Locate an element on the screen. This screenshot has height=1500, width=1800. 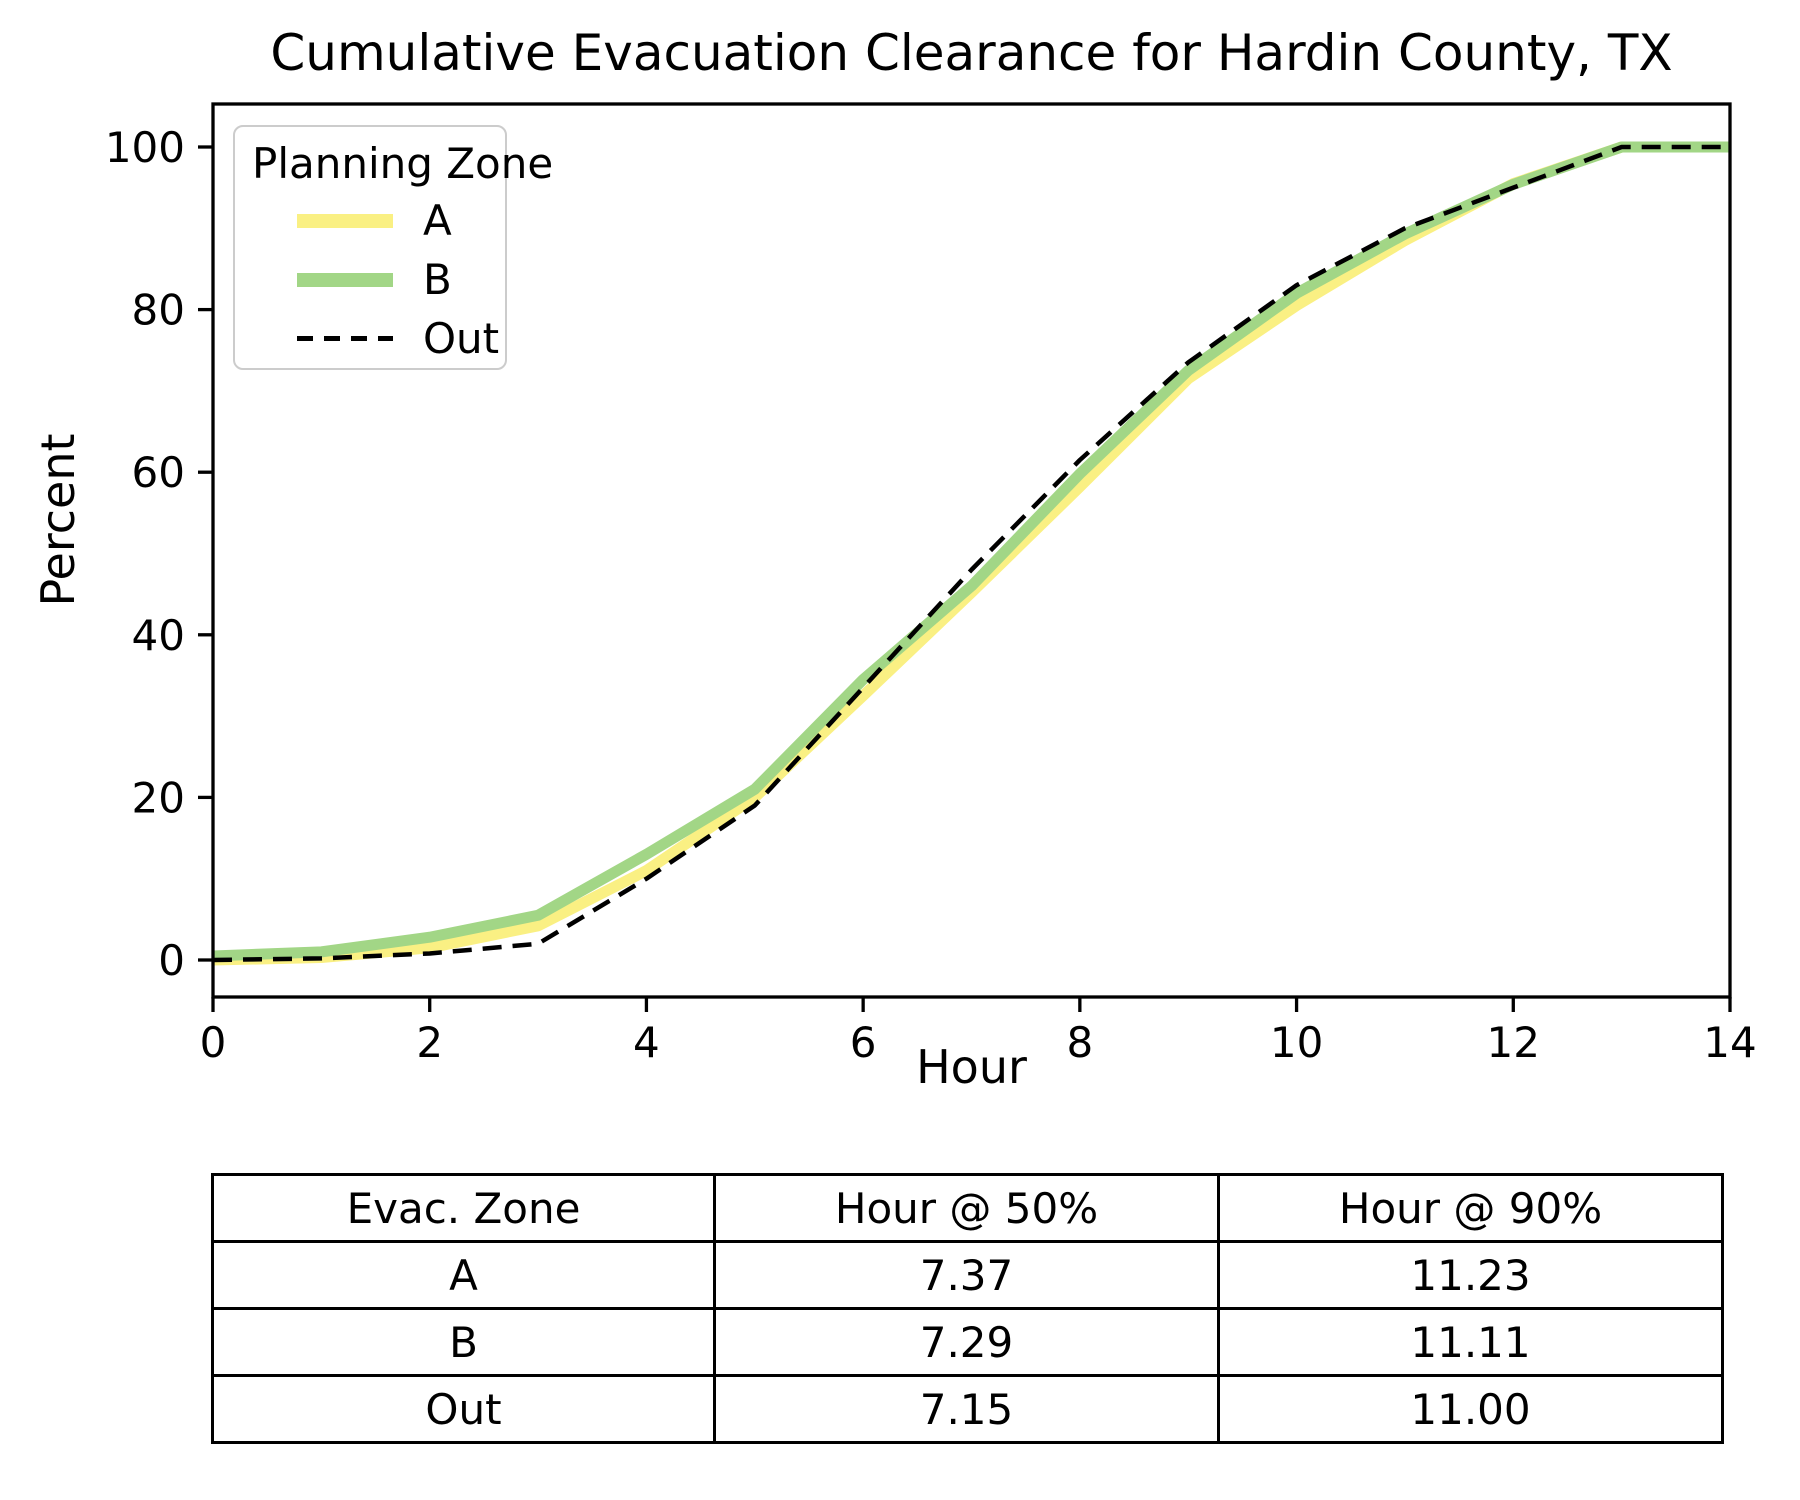
cell-zone-out: Out is located at coordinates (463, 1409).